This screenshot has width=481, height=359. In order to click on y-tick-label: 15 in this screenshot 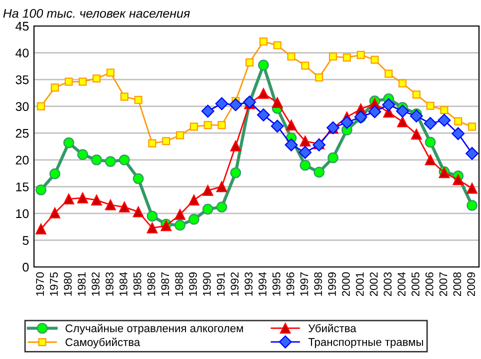, I will do `click(22, 187)`.